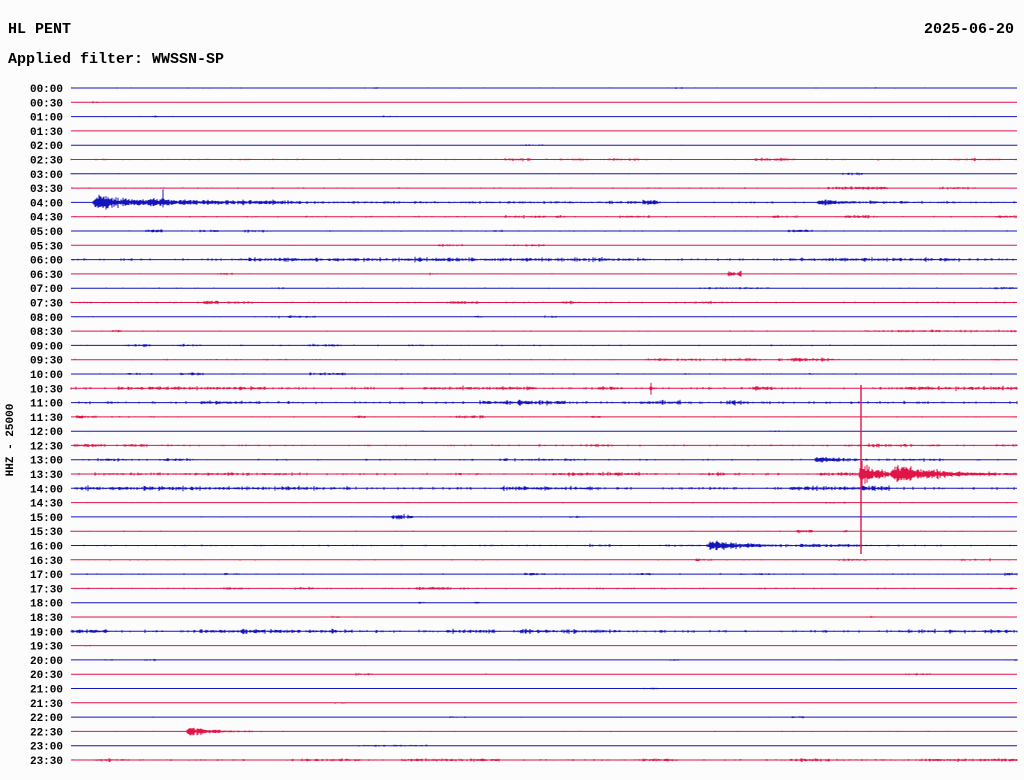 This screenshot has width=1024, height=780. Describe the element at coordinates (46, 90) in the screenshot. I see `time-label: 00:00` at that location.